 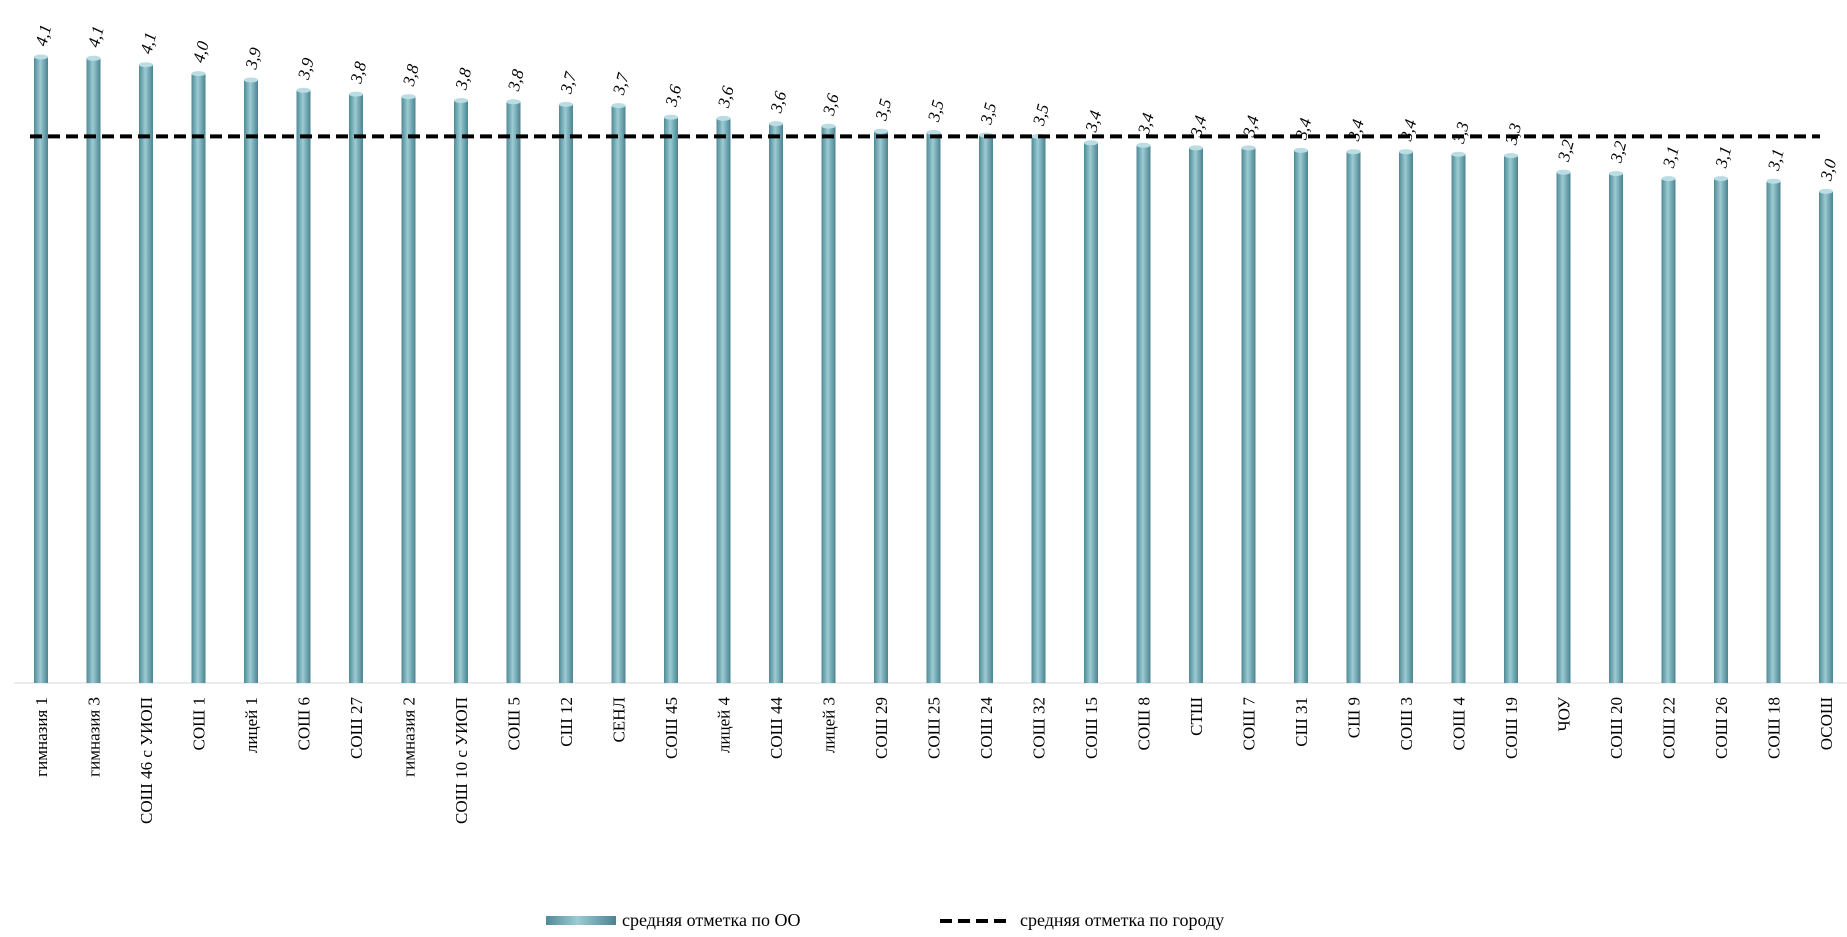 What do you see at coordinates (1459, 724) in the screenshot?
I see `category-label: СОШ 4` at bounding box center [1459, 724].